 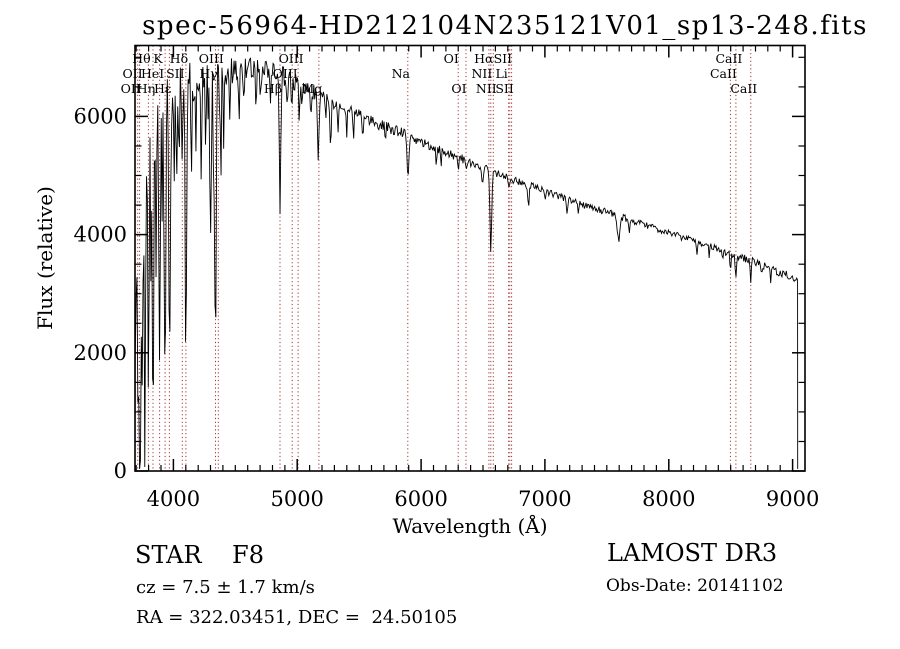 I want to click on svg-text: Na, so click(x=401, y=73).